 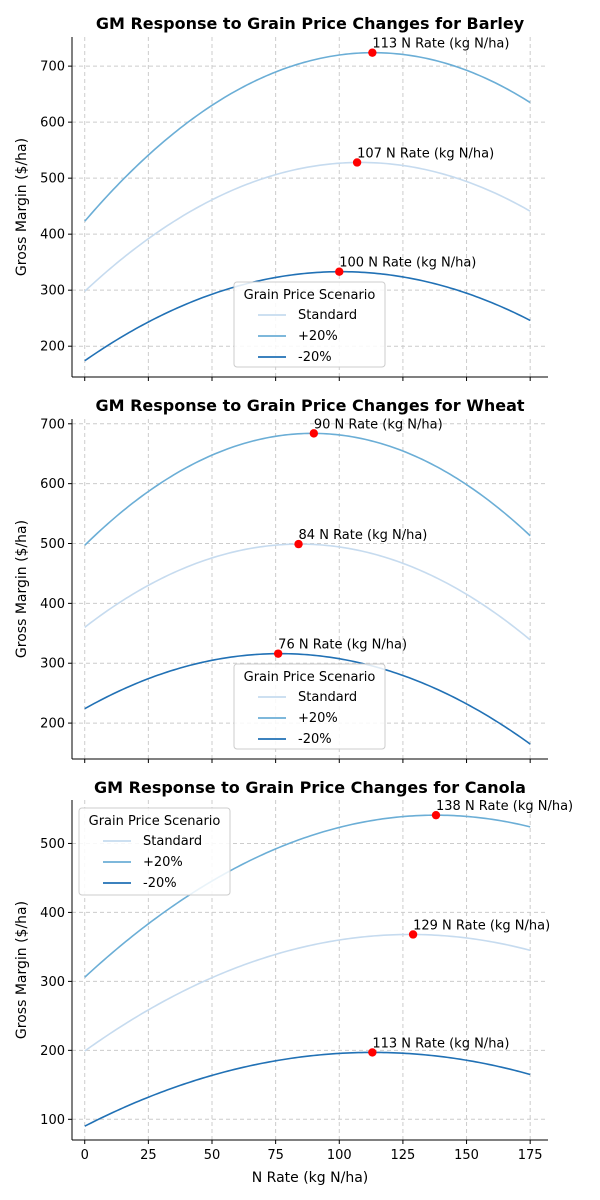 What do you see at coordinates (148, 1155) in the screenshot?
I see `x-tick-label: 25` at bounding box center [148, 1155].